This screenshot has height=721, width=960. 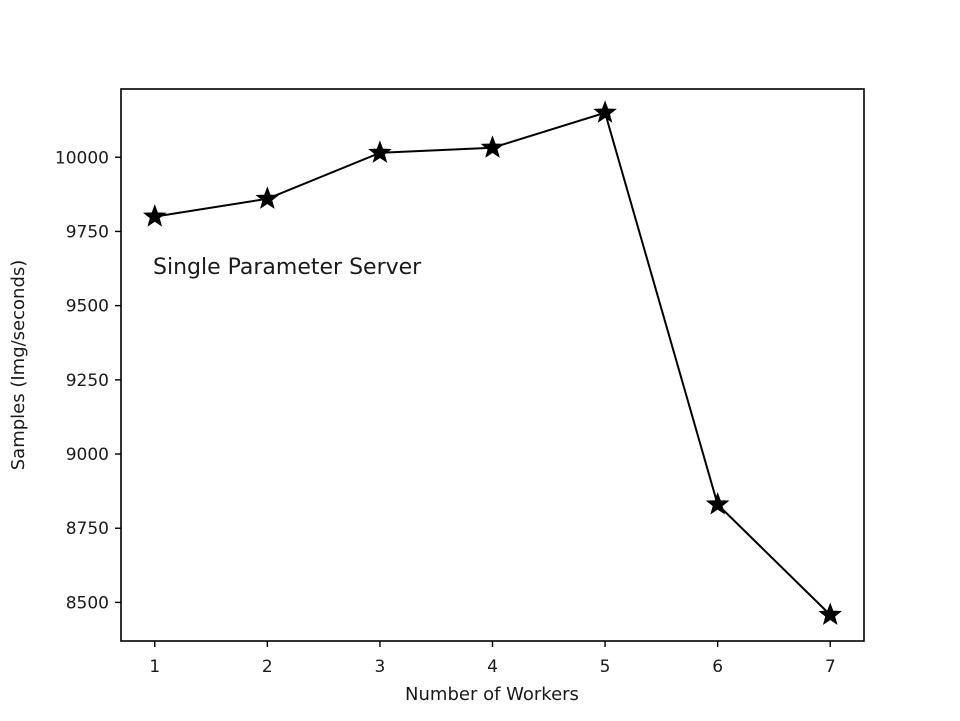 I want to click on y-tick-label: 9500, so click(x=87, y=307).